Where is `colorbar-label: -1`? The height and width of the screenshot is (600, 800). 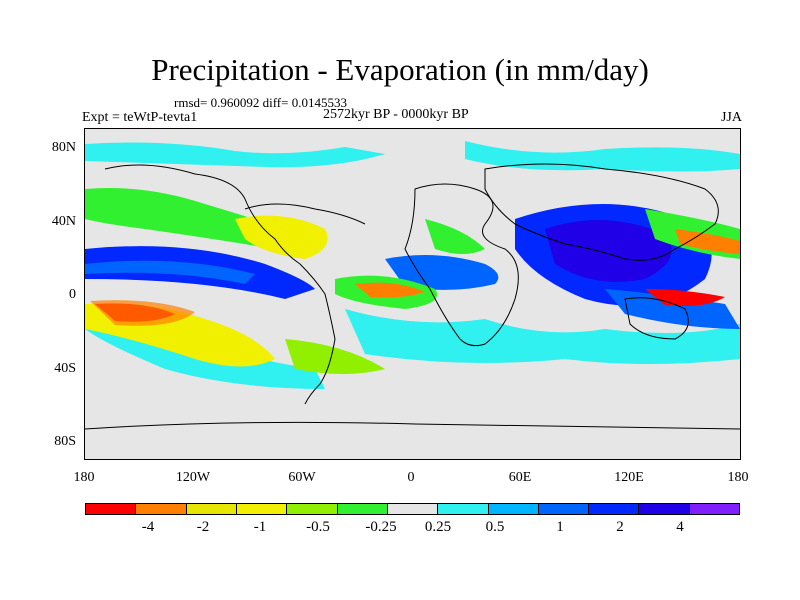
colorbar-label: -1 is located at coordinates (260, 527).